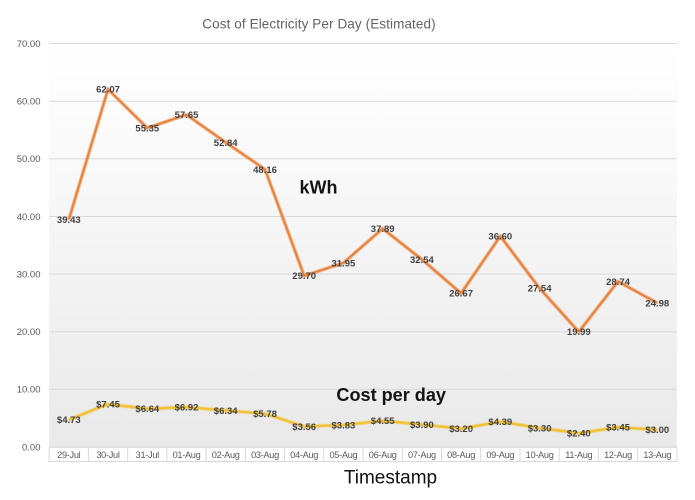 Image resolution: width=695 pixels, height=500 pixels. I want to click on svg-text: Cost per day, so click(391, 395).